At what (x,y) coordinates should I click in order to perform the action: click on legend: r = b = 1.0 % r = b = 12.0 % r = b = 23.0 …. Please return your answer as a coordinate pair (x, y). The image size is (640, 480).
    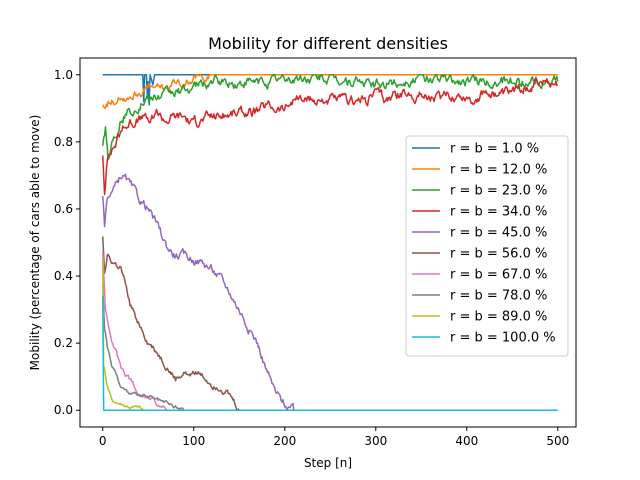
    Looking at the image, I should click on (487, 246).